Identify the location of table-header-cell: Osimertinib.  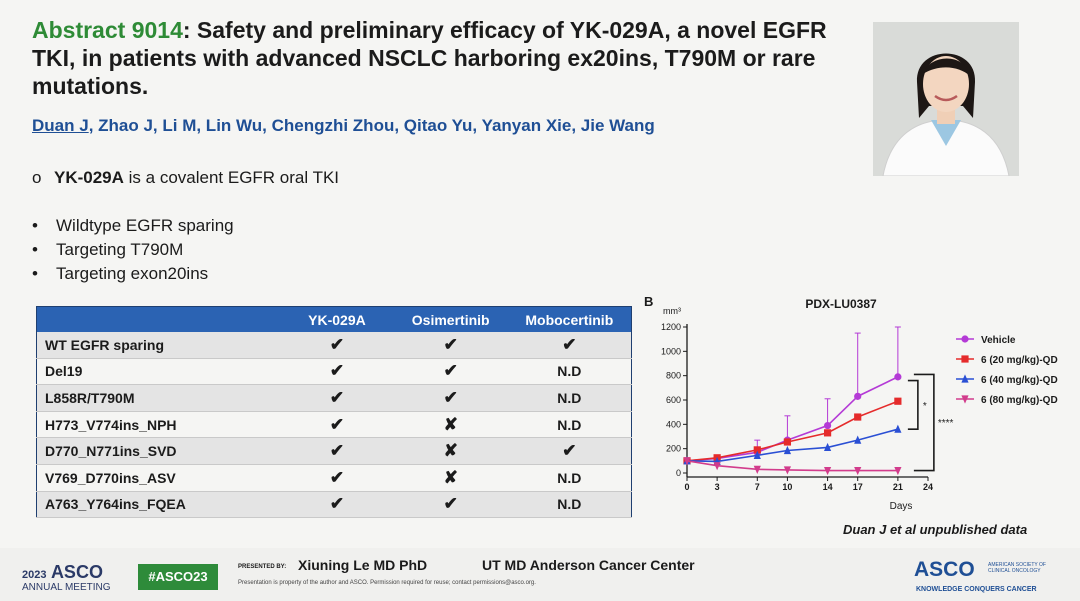
(450, 319).